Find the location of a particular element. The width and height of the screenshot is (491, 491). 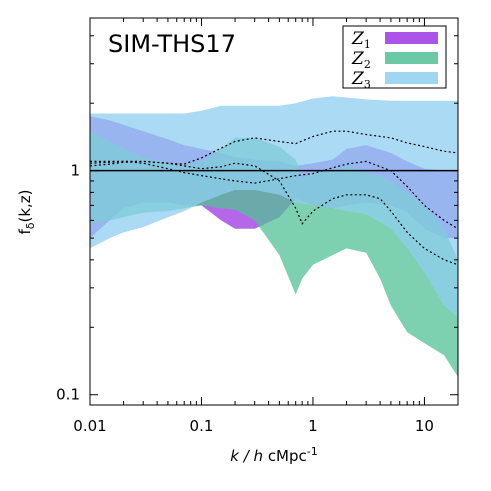

chart-title: SIM-THS17 is located at coordinates (172, 44).